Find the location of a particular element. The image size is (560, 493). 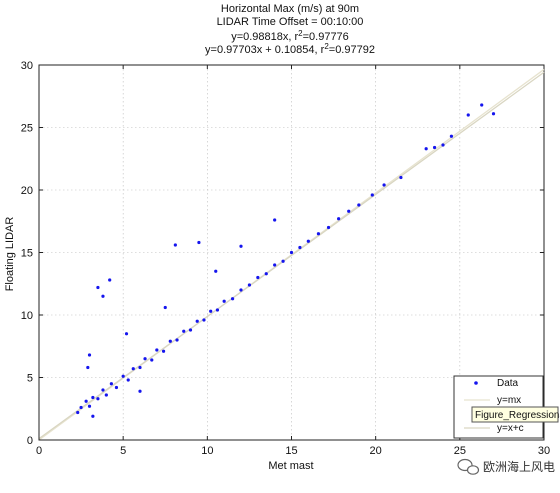

wechat-bubble-small is located at coordinates (473, 470).